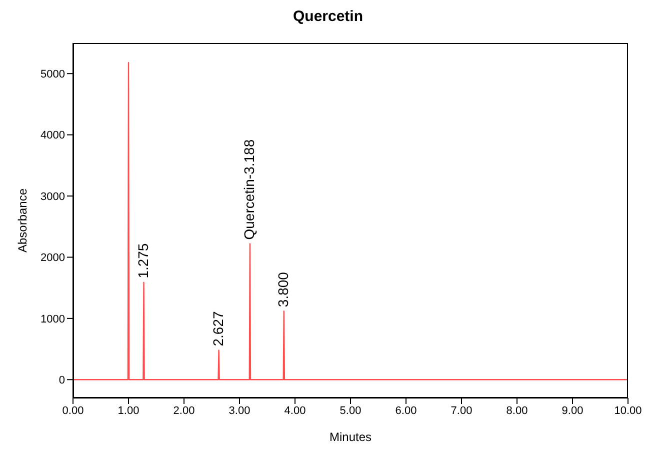  Describe the element at coordinates (295, 410) in the screenshot. I see `x-tick-label: 4.00` at that location.